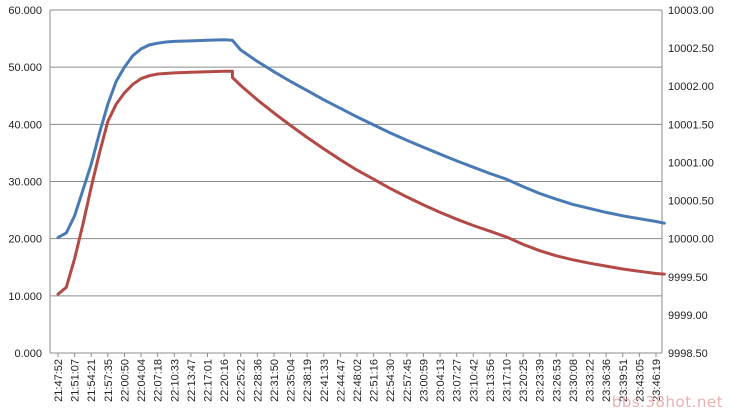 The width and height of the screenshot is (731, 413). I want to click on x-tick-label: 23:23:39, so click(541, 380).